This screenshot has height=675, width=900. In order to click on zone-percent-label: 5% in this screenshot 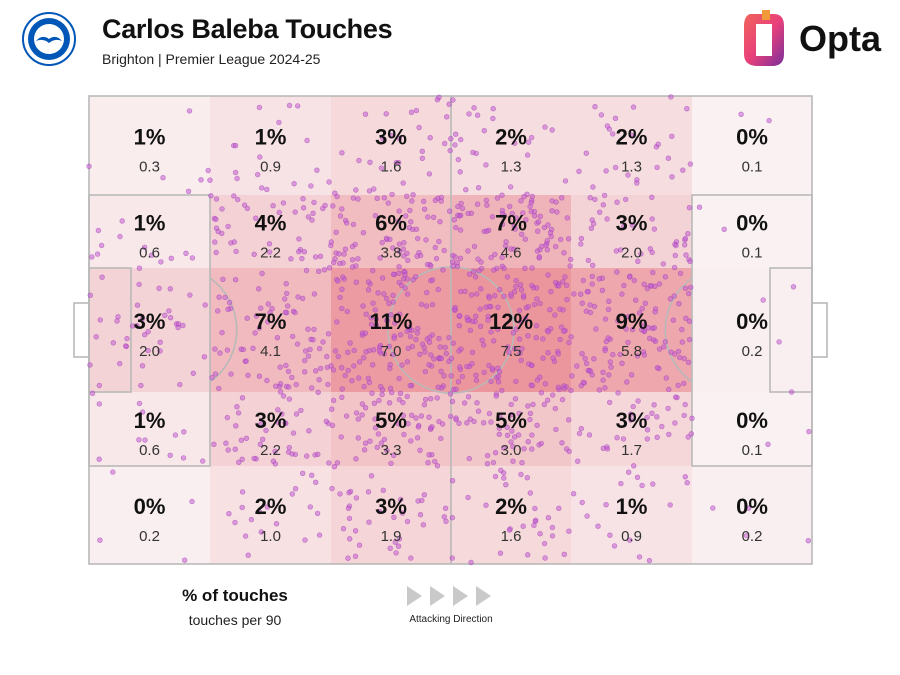, I will do `click(511, 420)`.